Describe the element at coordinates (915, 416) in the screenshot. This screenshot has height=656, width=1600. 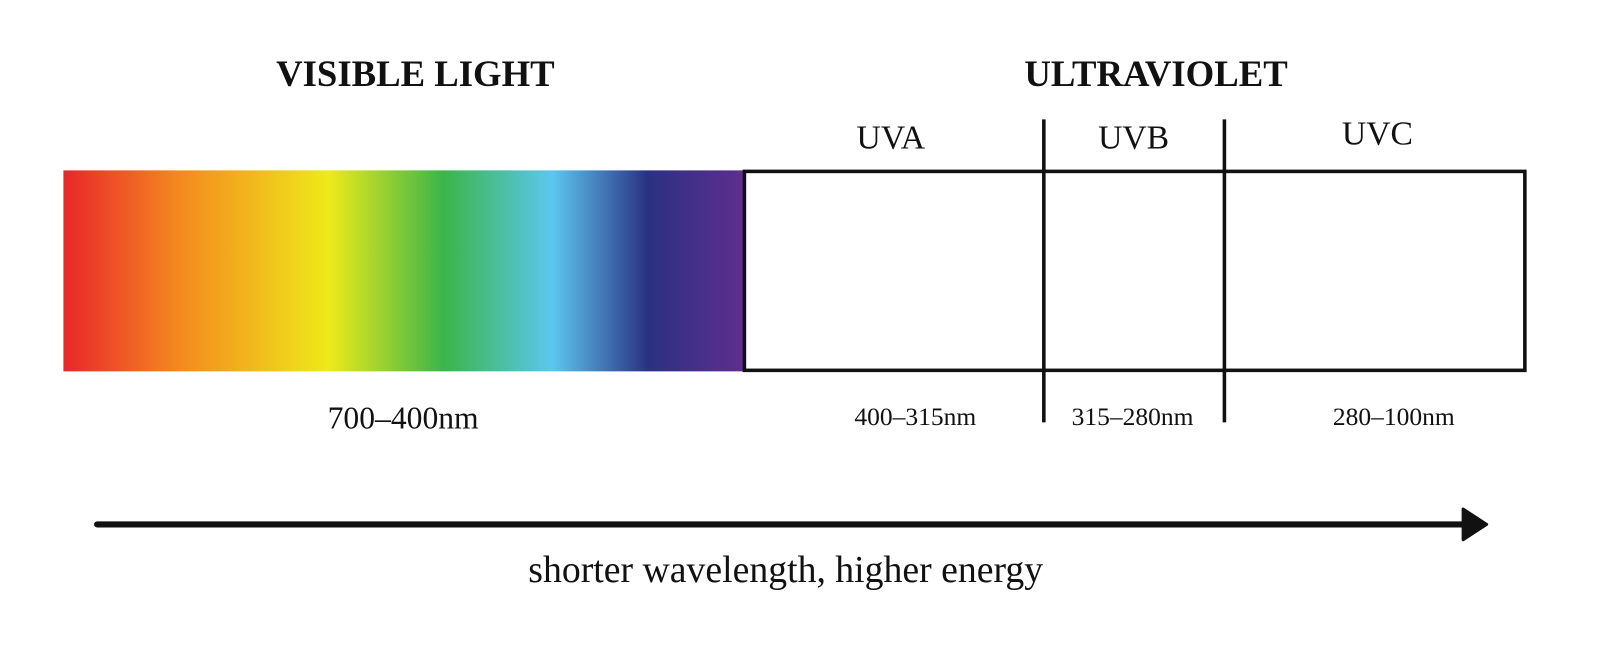
I see `band-range: 400–315nm` at that location.